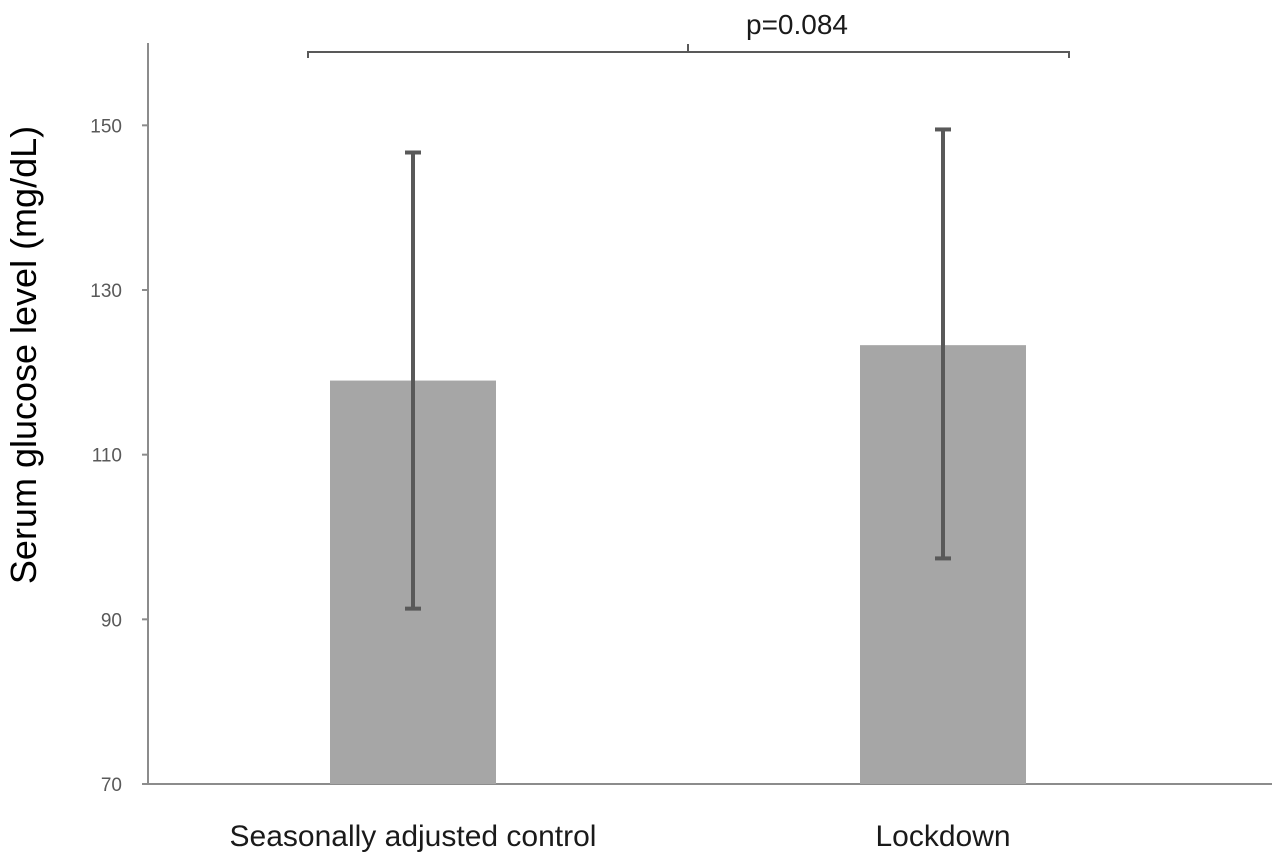 The width and height of the screenshot is (1280, 860). I want to click on x-category-label: Seasonally adjusted control, so click(413, 836).